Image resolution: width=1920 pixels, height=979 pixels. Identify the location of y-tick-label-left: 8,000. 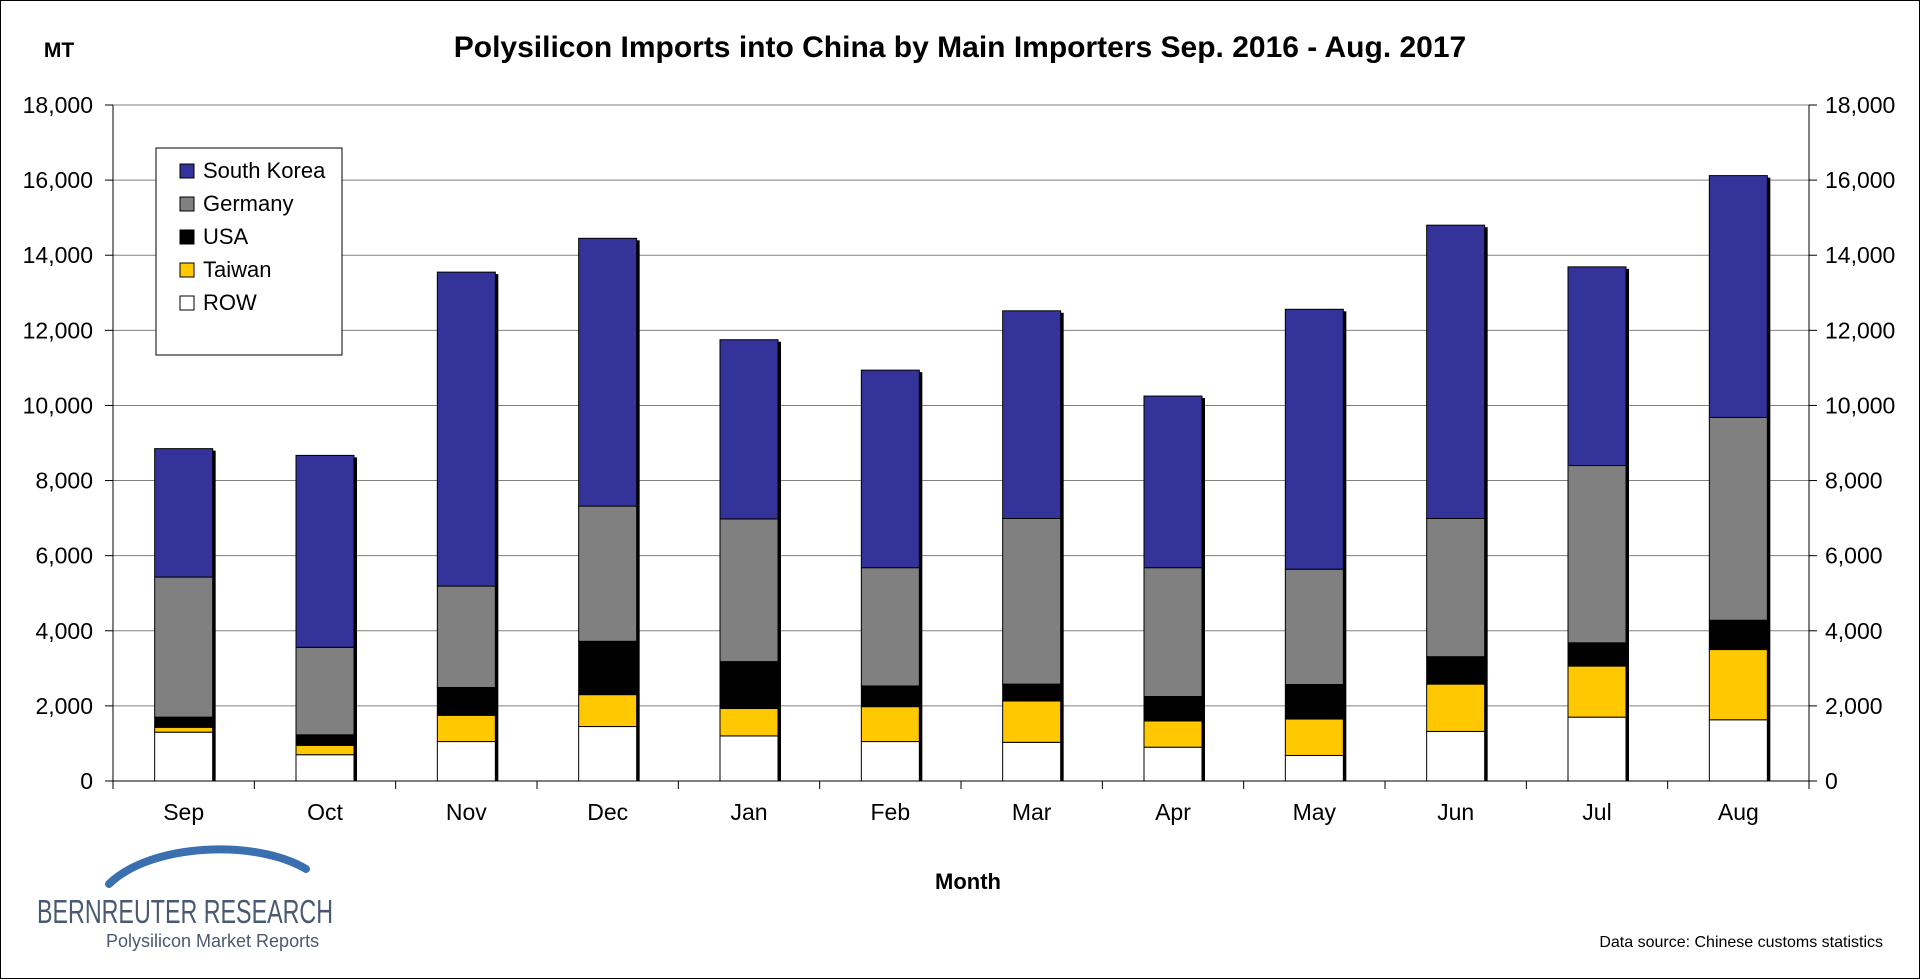
(64, 481).